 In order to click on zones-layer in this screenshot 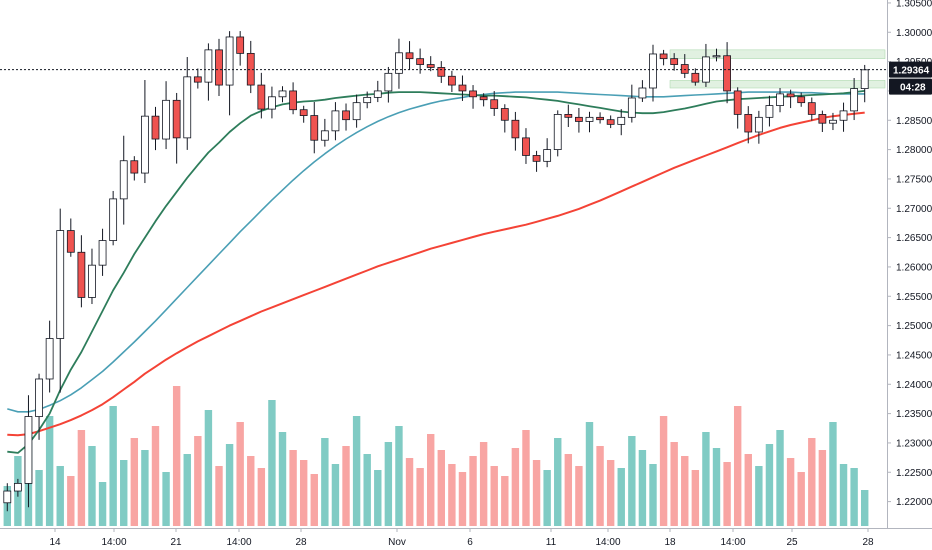, I will do `click(777, 69)`.